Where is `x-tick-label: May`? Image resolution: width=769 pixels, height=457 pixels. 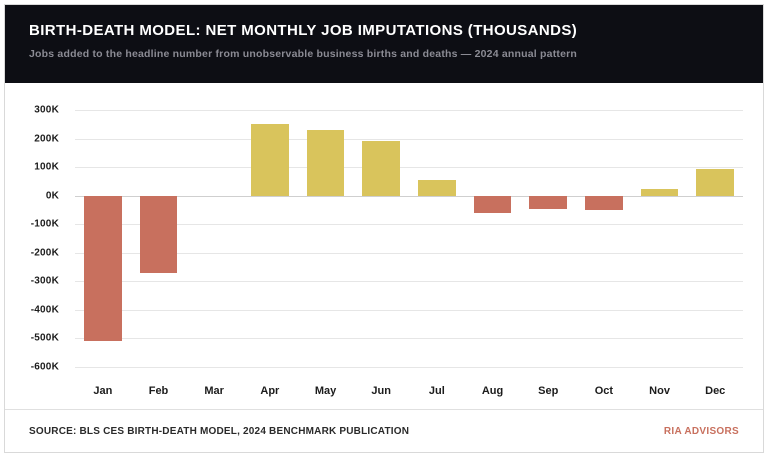 x-tick-label: May is located at coordinates (325, 391).